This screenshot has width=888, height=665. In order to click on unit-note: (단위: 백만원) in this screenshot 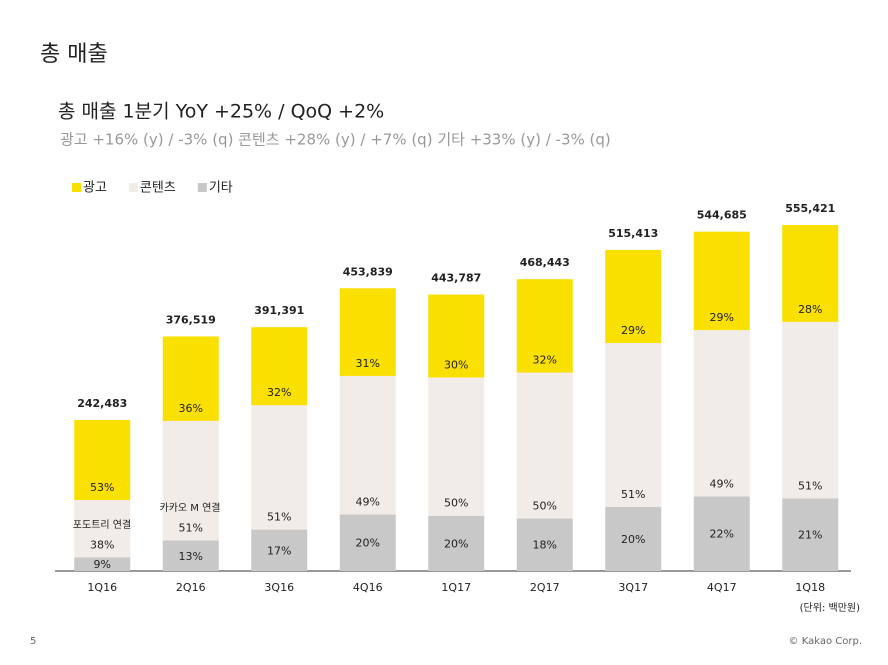, I will do `click(830, 607)`.